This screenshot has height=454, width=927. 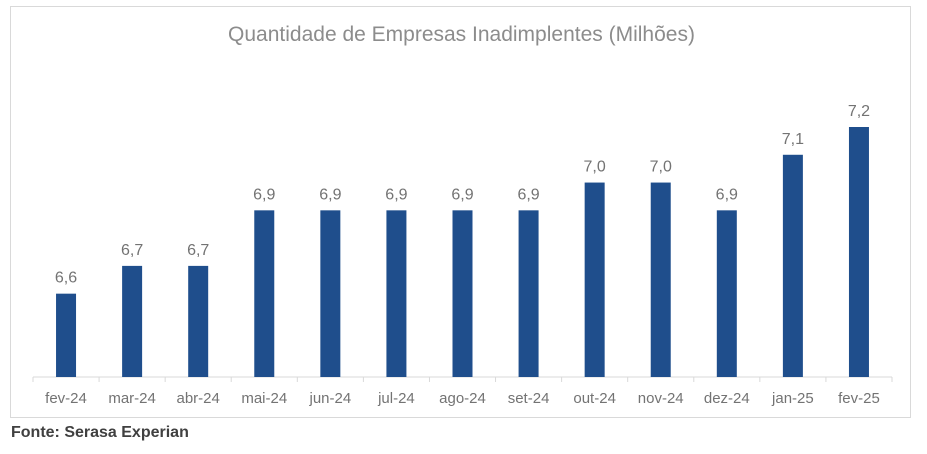 I want to click on x-tick-label: abr-24, so click(x=198, y=398).